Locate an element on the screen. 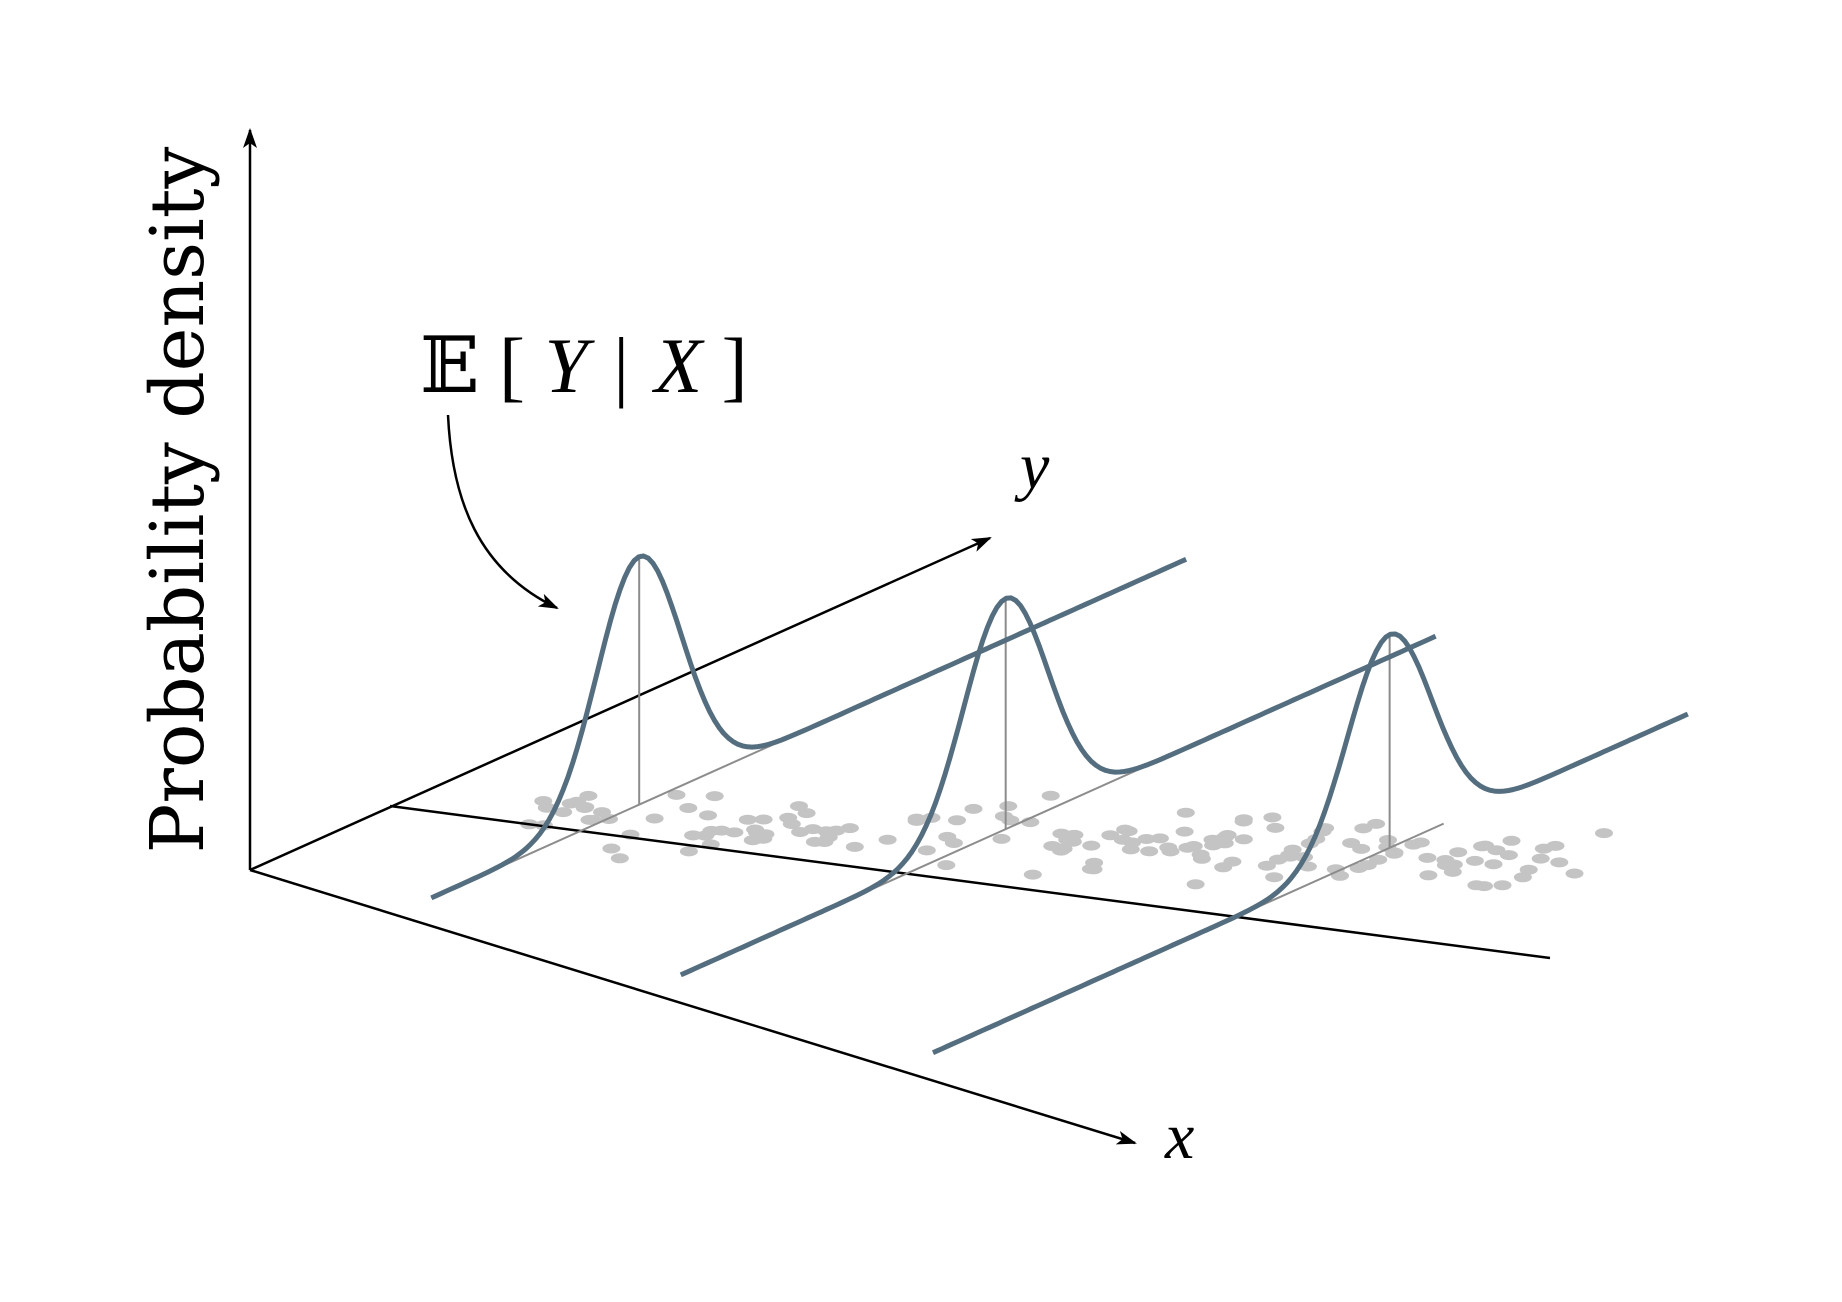 The image size is (1842, 1302). x-variable: X is located at coordinates (678, 365).